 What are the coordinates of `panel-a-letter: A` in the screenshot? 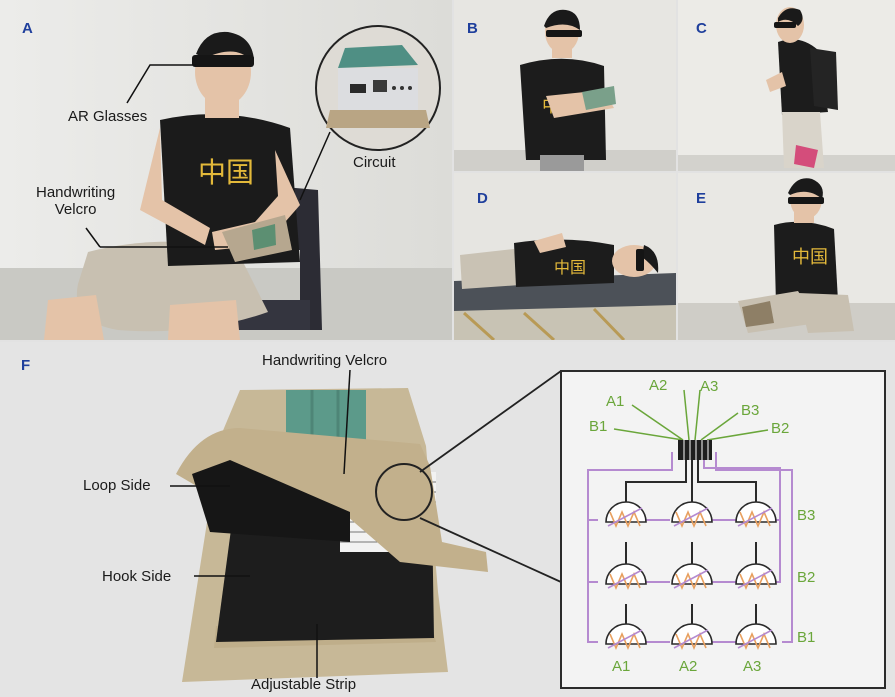 It's located at (27, 28).